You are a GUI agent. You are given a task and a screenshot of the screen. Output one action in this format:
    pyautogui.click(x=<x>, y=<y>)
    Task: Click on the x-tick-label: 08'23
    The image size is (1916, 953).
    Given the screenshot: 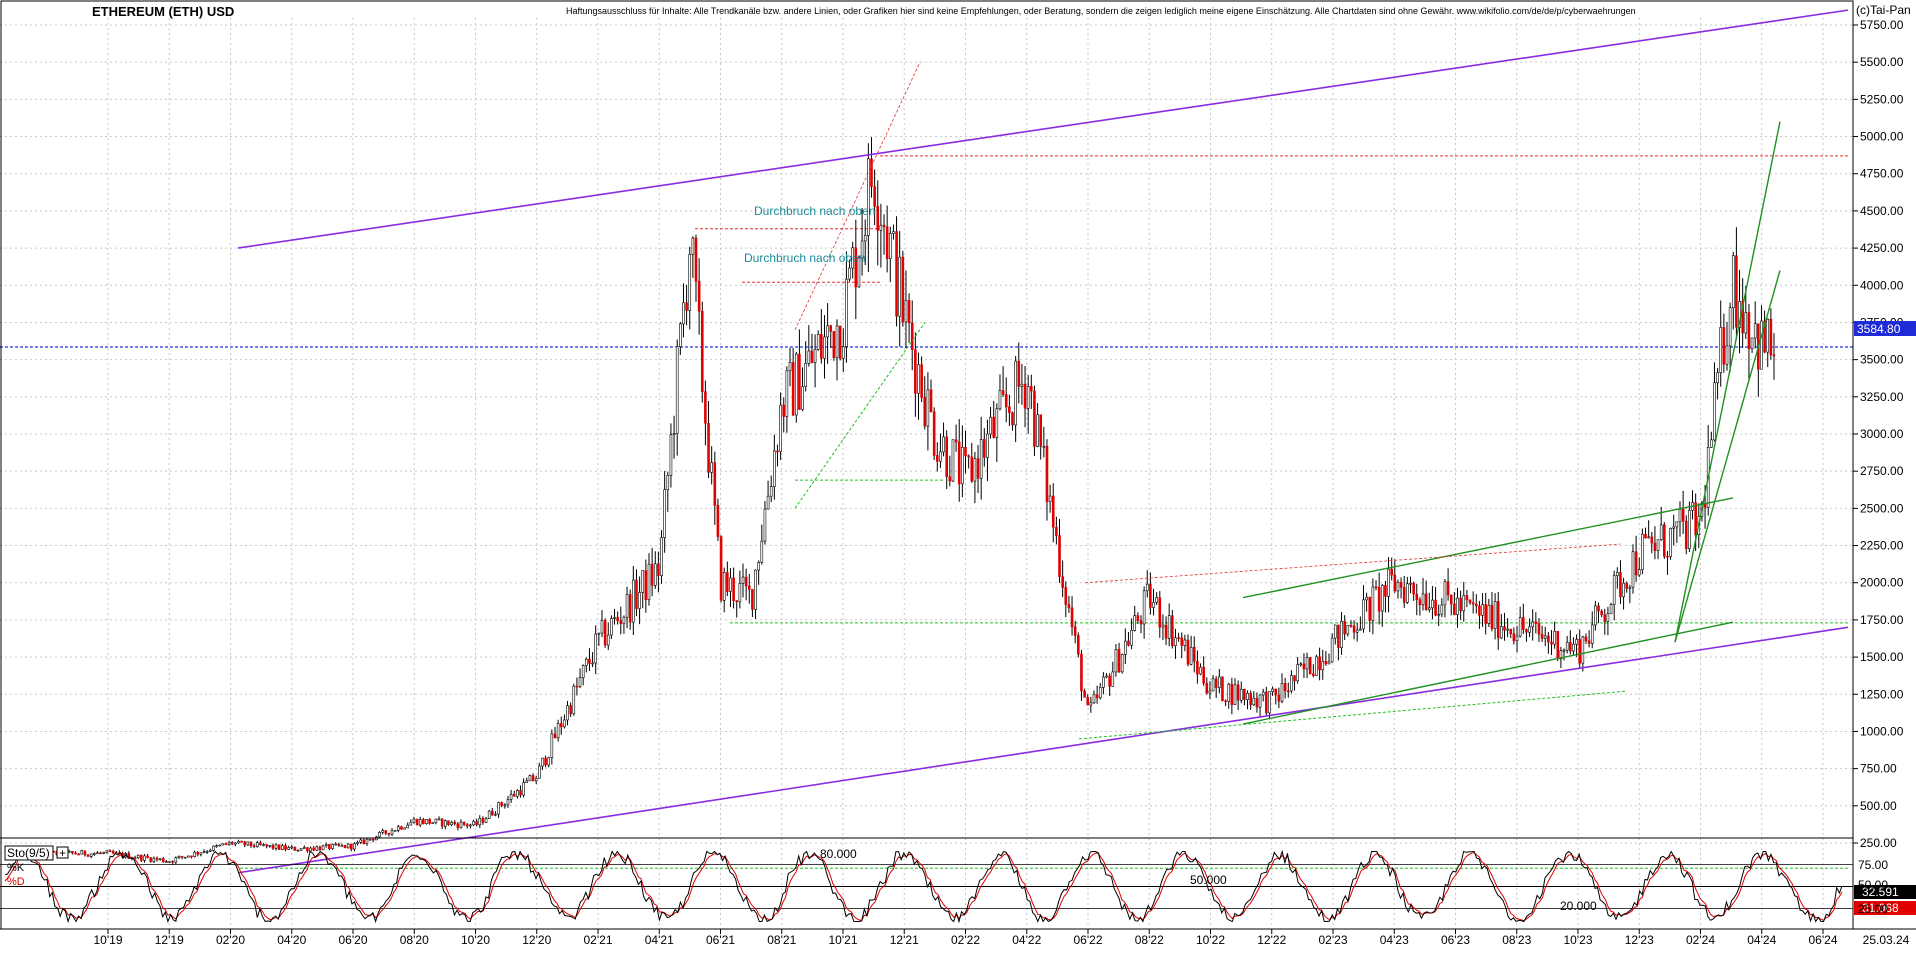 What is the action you would take?
    pyautogui.click(x=1516, y=940)
    